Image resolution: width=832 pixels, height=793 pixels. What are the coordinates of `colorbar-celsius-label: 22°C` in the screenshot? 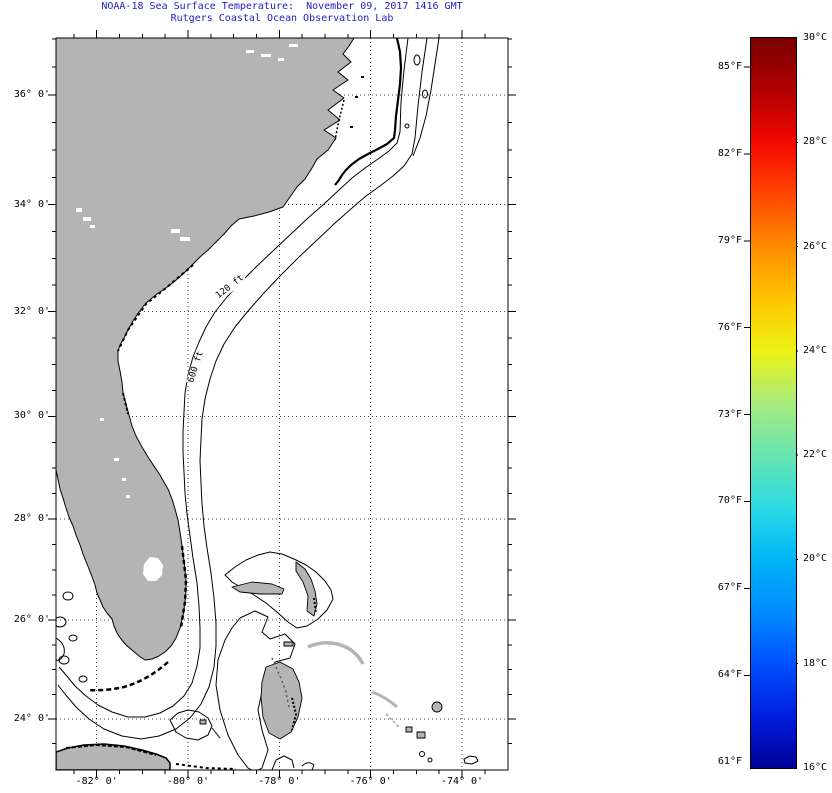 It's located at (815, 455).